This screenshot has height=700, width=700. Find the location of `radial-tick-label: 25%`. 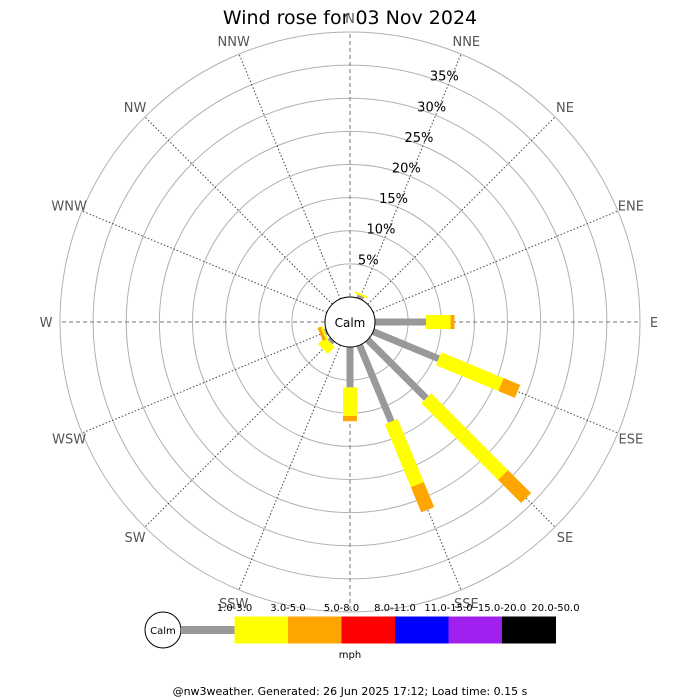

radial-tick-label: 25% is located at coordinates (418, 138).